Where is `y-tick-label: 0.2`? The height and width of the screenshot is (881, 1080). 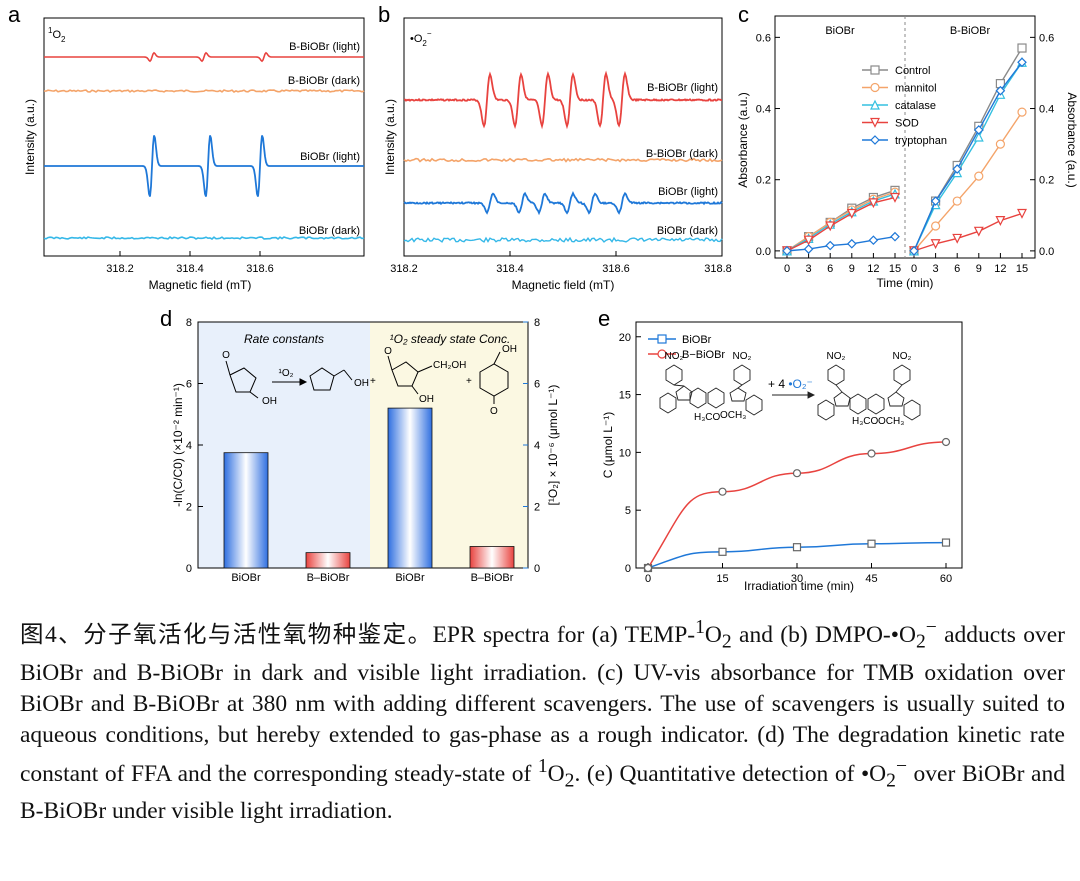
y-tick-label: 0.2 is located at coordinates (763, 181).